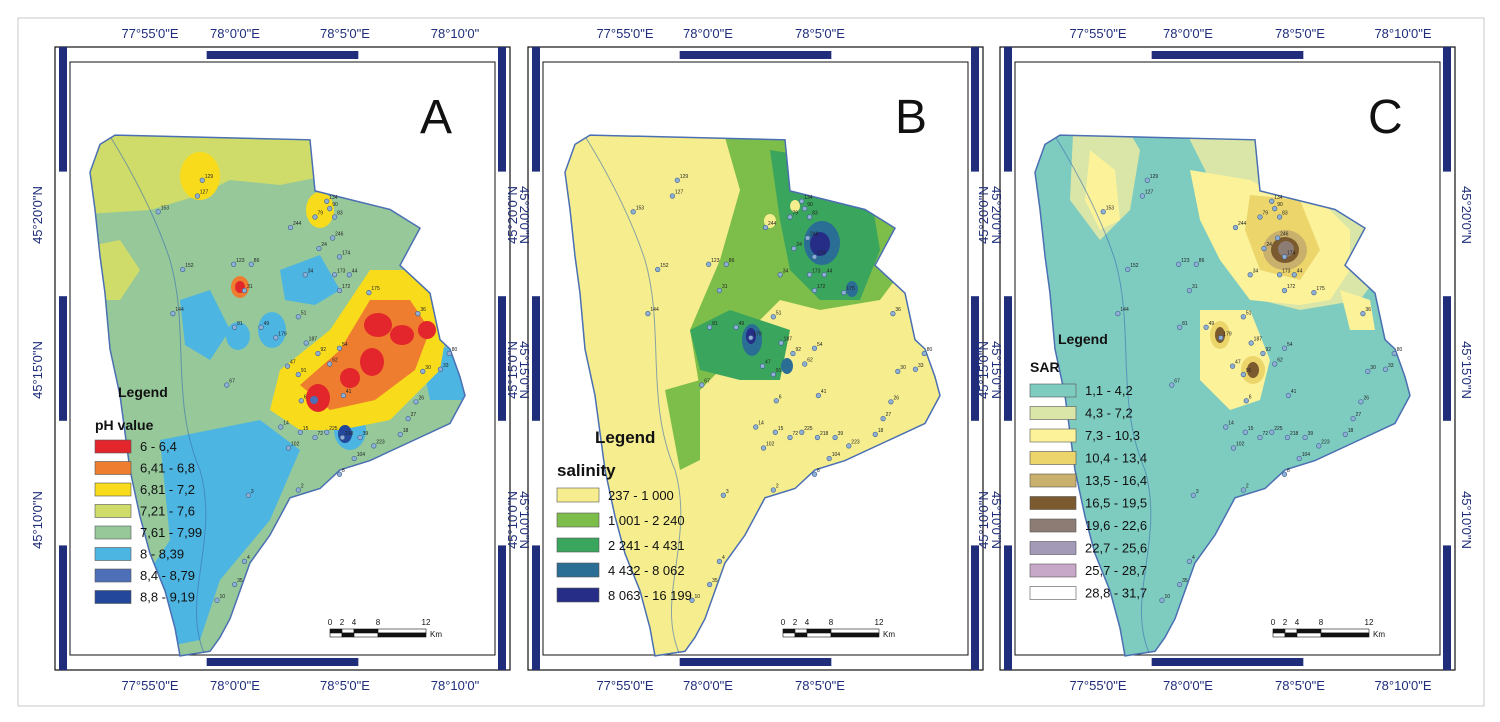 The width and height of the screenshot is (1500, 722). Describe the element at coordinates (646, 520) in the screenshot. I see `legend-label: 1 001 - 2 240` at that location.